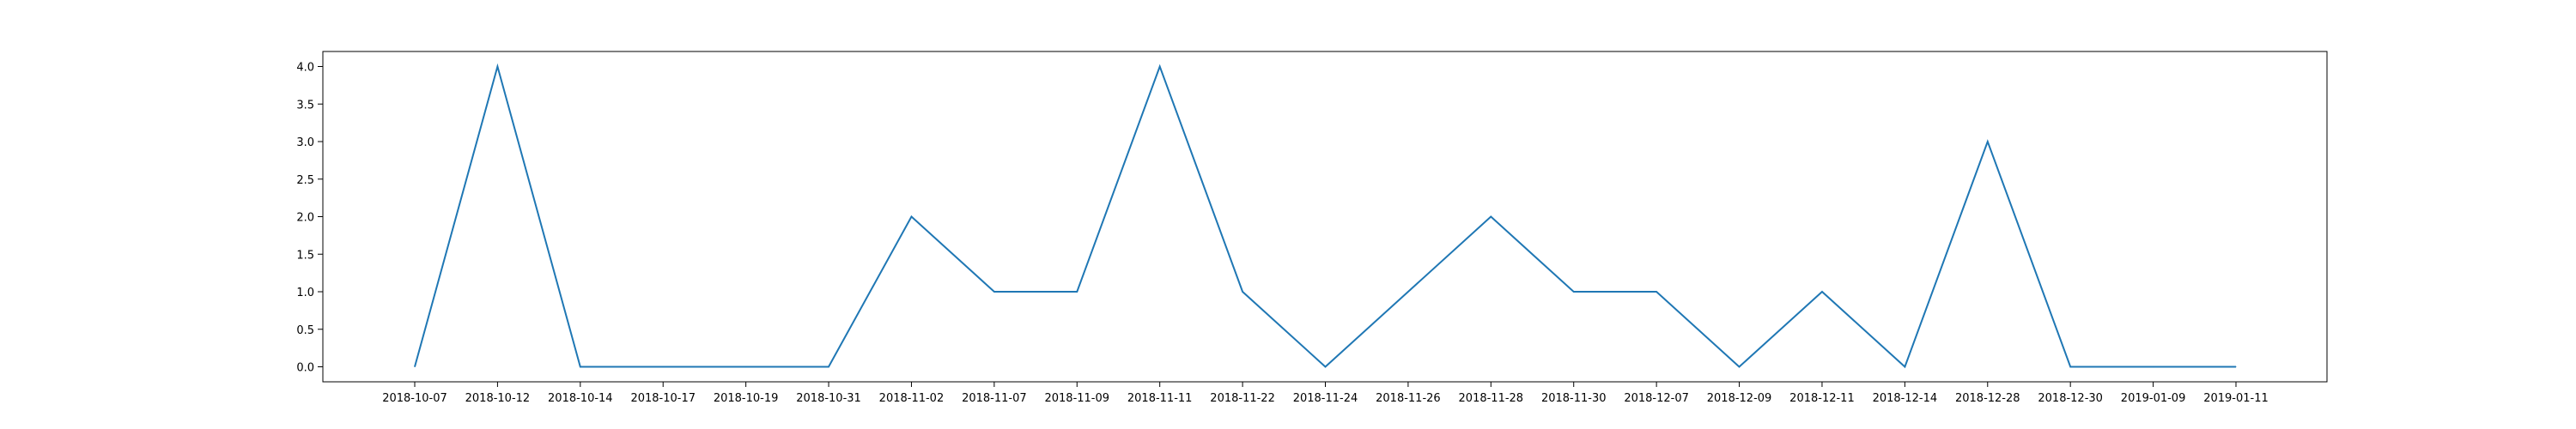 The image size is (2576, 429). I want to click on y-tick-label: 3.5, so click(305, 105).